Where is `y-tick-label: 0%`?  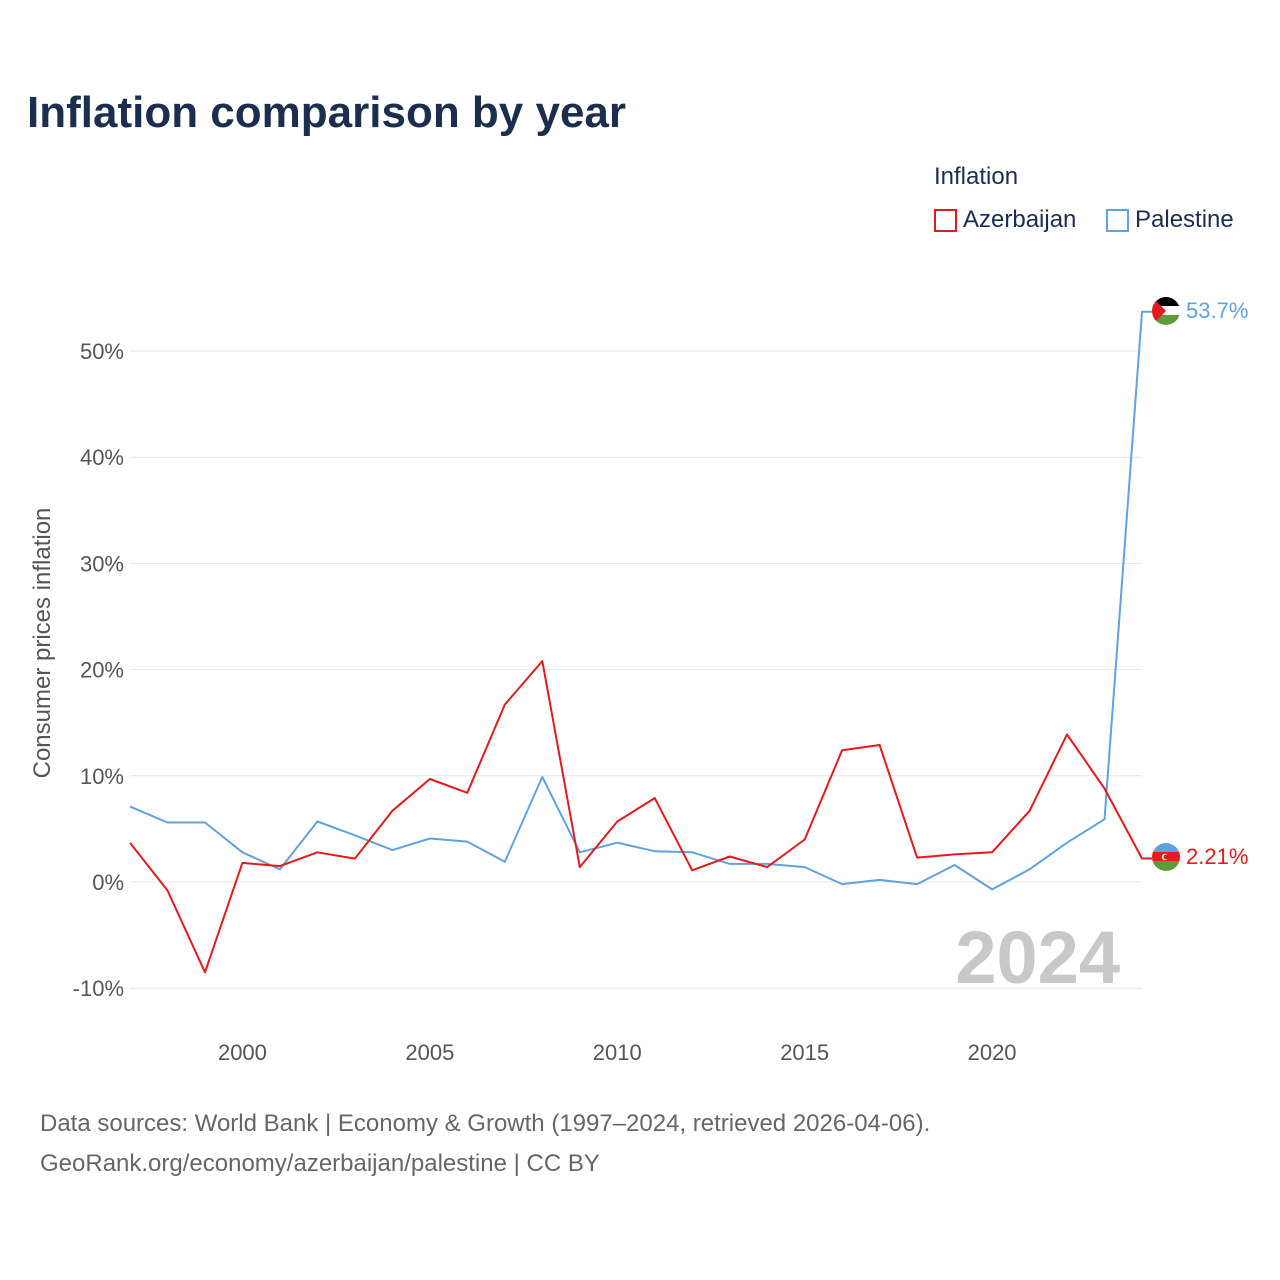 y-tick-label: 0% is located at coordinates (108, 882).